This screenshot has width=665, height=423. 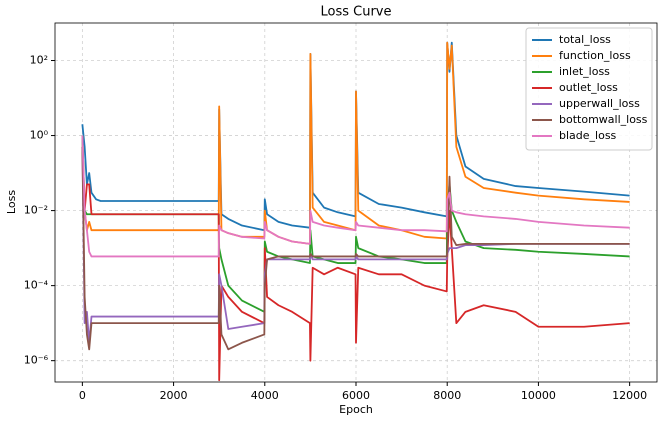 I want to click on x-tick-label: 0, so click(x=82, y=395).